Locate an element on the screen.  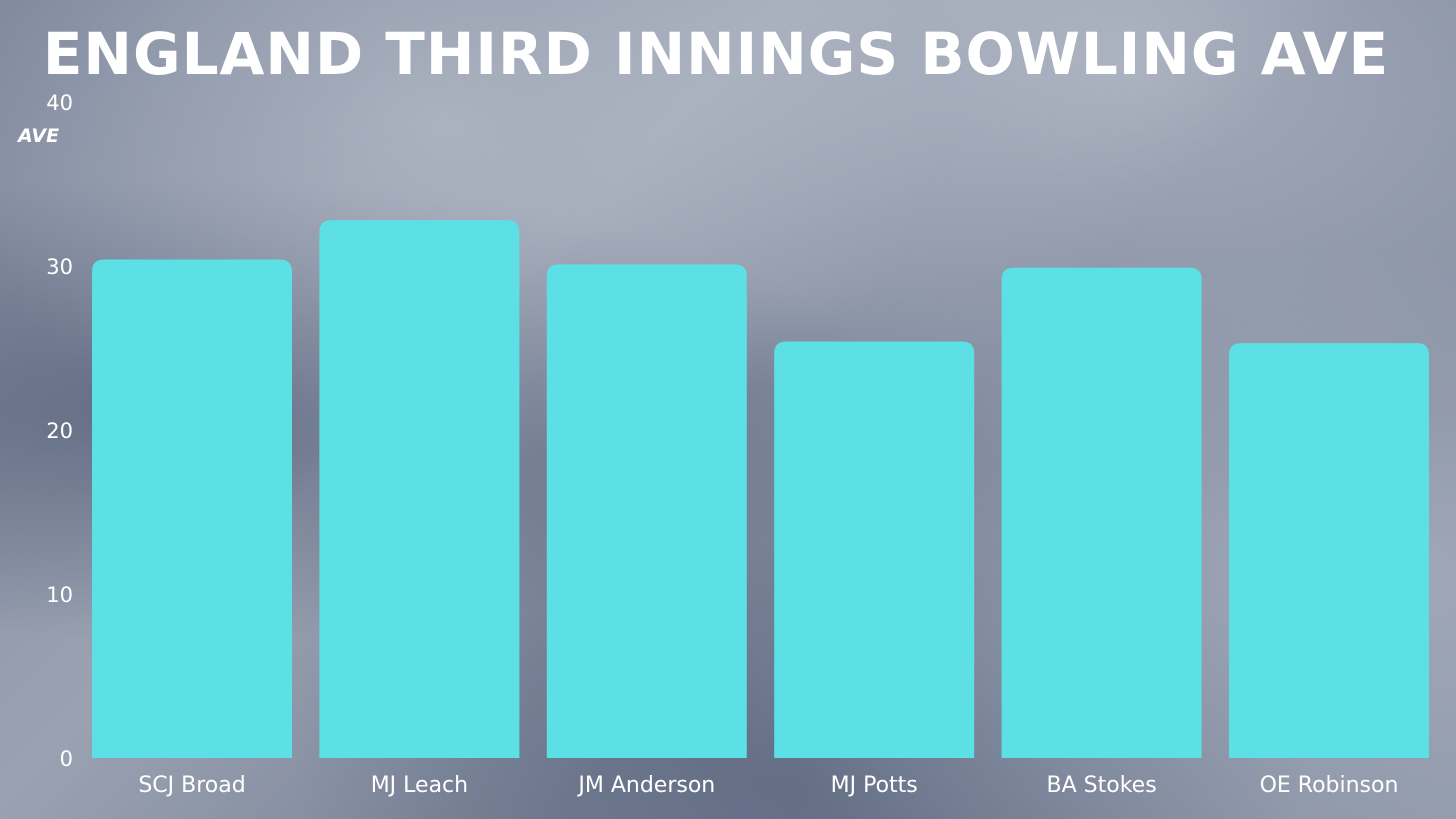
y-tick-label: 30 is located at coordinates (59, 267).